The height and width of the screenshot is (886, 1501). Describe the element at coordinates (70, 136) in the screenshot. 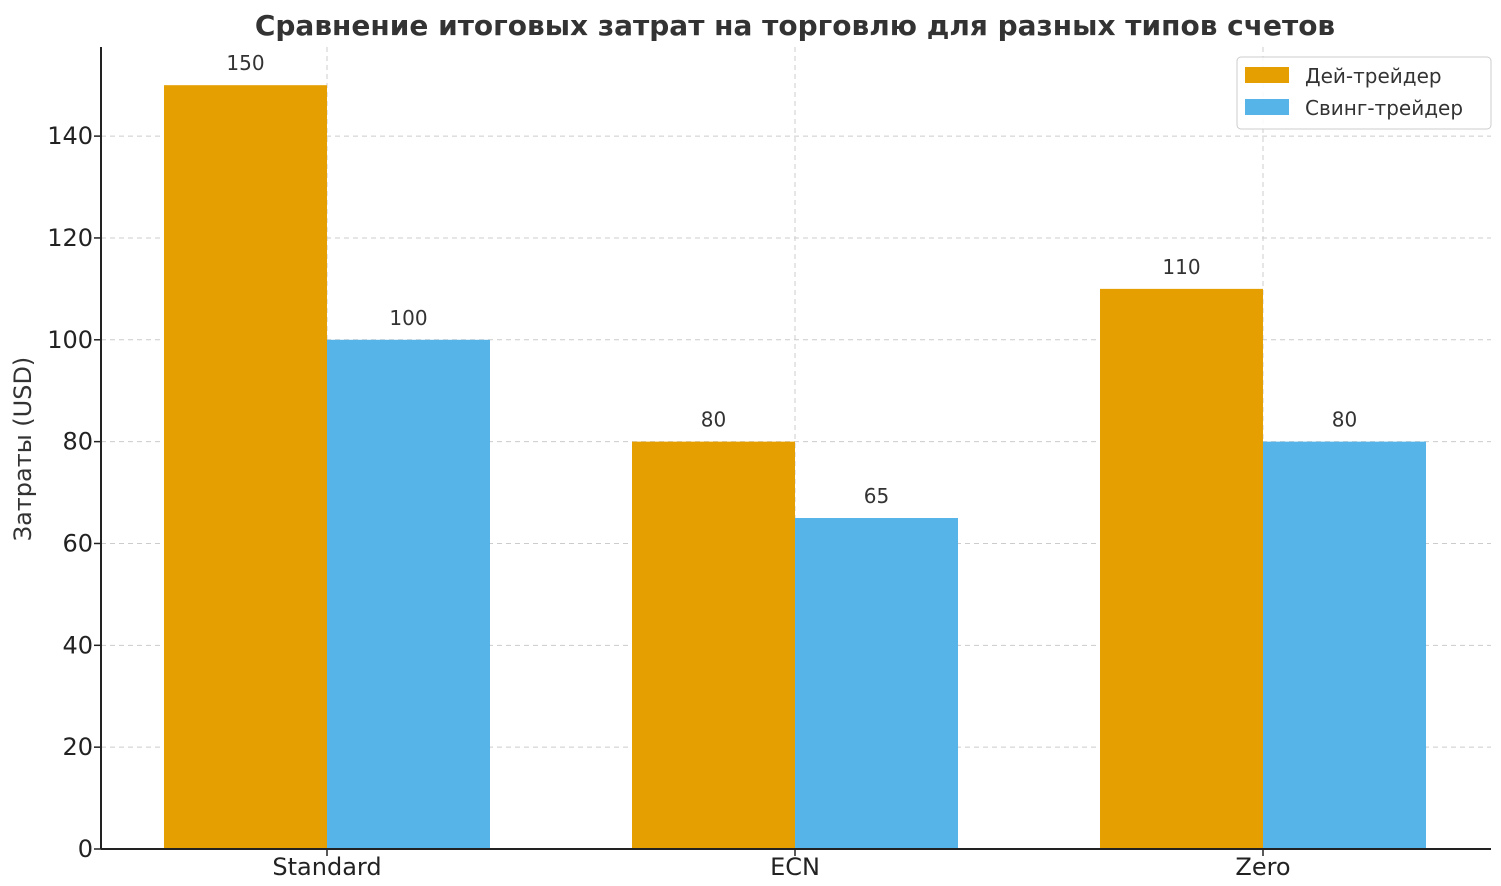

I see `y-tick-label: 140` at that location.